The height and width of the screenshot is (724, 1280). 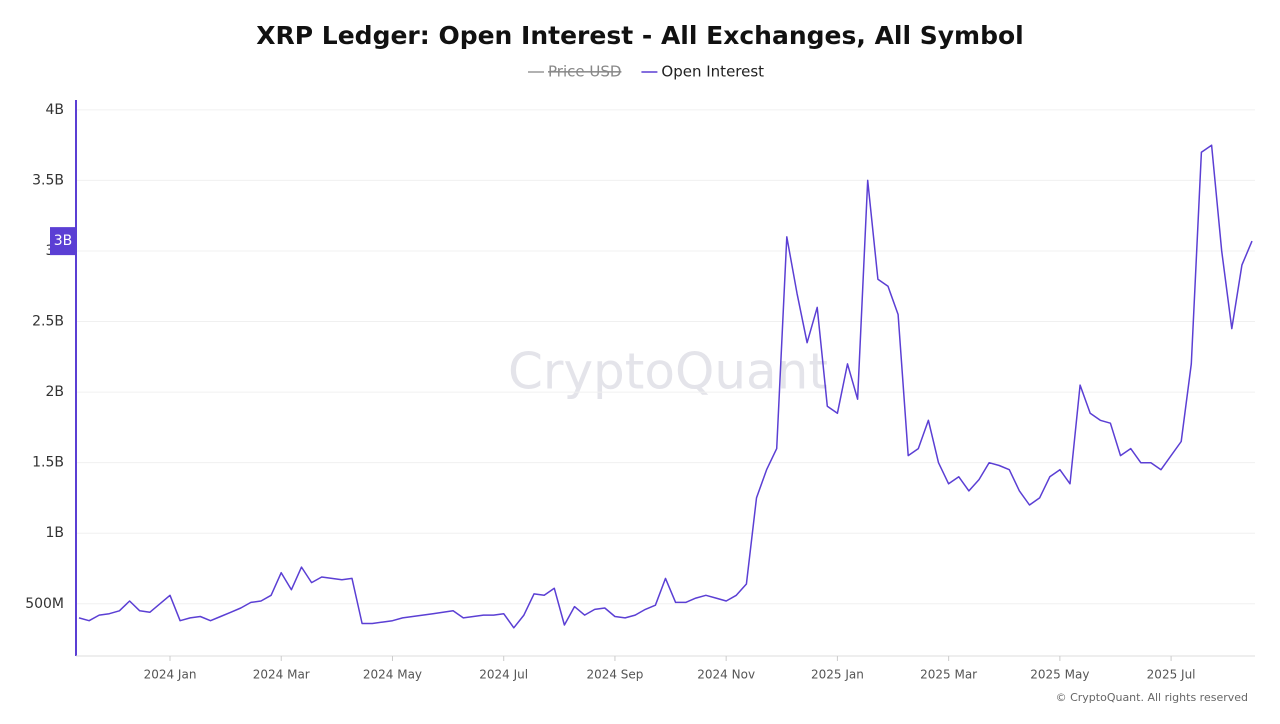 I want to click on x-tick-label: 2024 Sep, so click(x=614, y=675).